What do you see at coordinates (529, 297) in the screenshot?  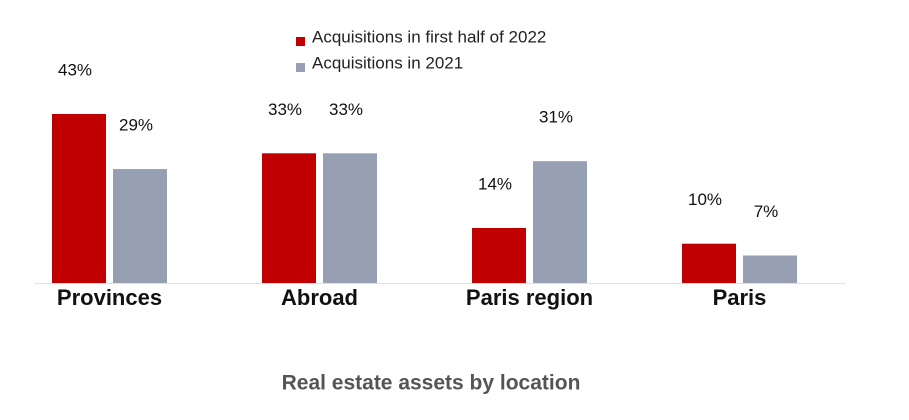 I see `x-tick-label: Paris region` at bounding box center [529, 297].